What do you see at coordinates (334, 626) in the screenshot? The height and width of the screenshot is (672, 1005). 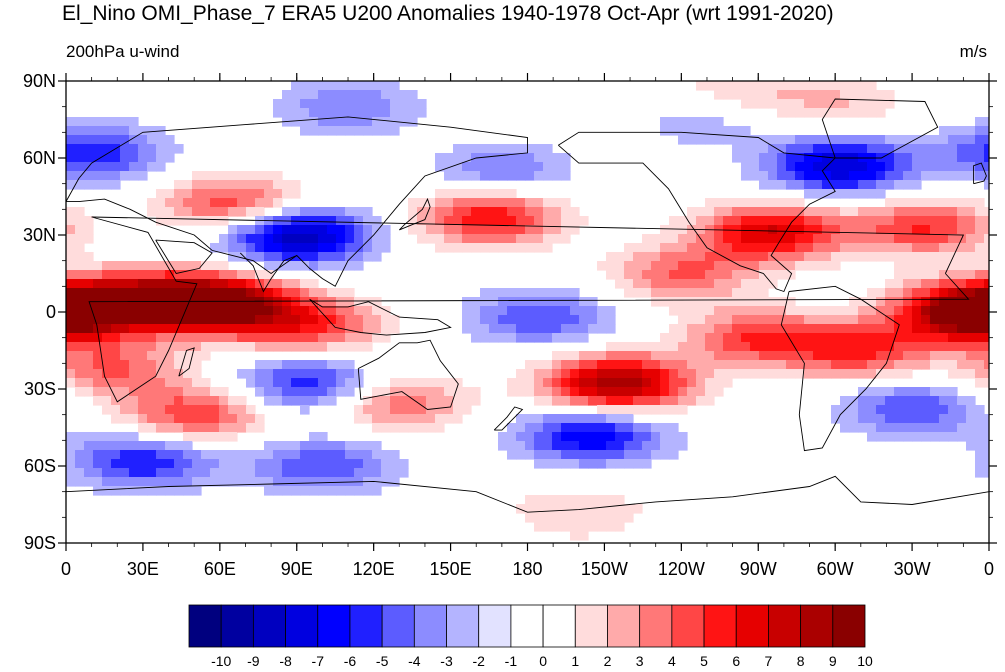 I see `colorbar-swatch` at bounding box center [334, 626].